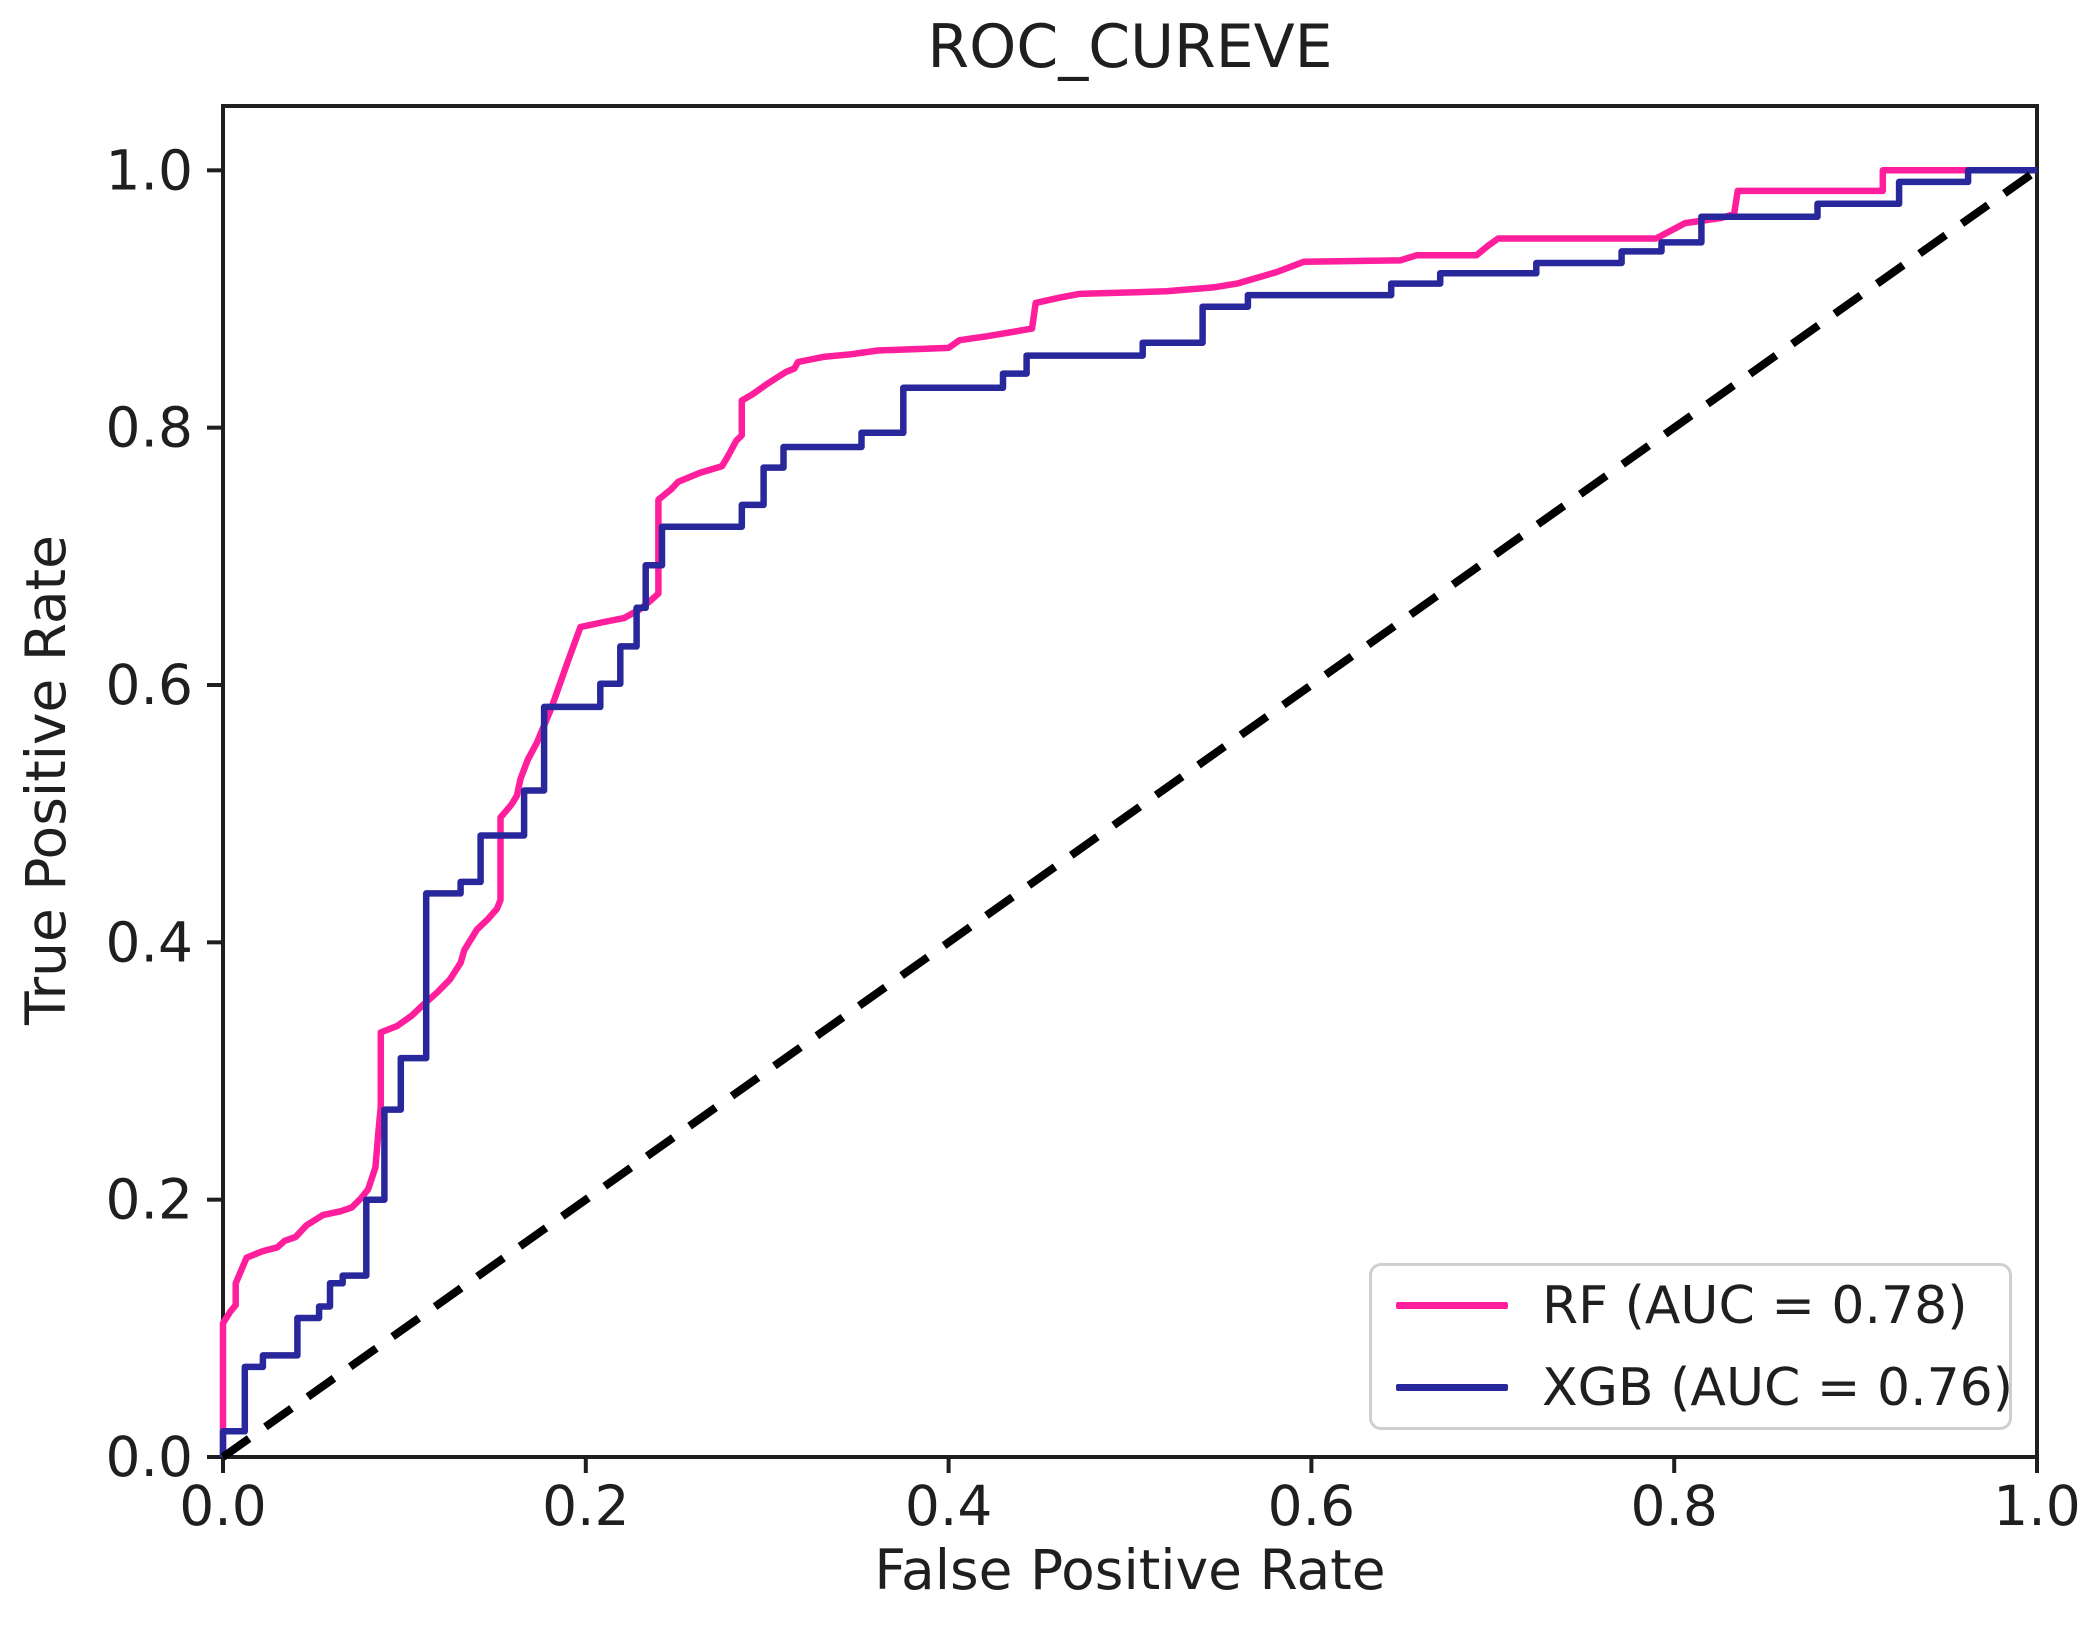 The width and height of the screenshot is (2089, 1630). What do you see at coordinates (1673, 1506) in the screenshot?
I see `x-tick-label: 0.8` at bounding box center [1673, 1506].